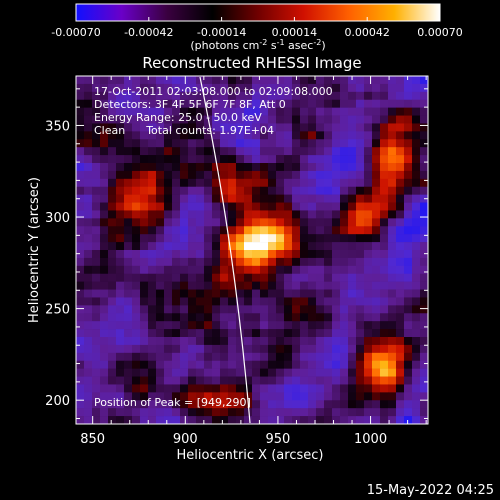  I want to click on detectors-annotation: Detectors: 3F 4F 5F 6F 7F 8F, Att 0, so click(190, 104).